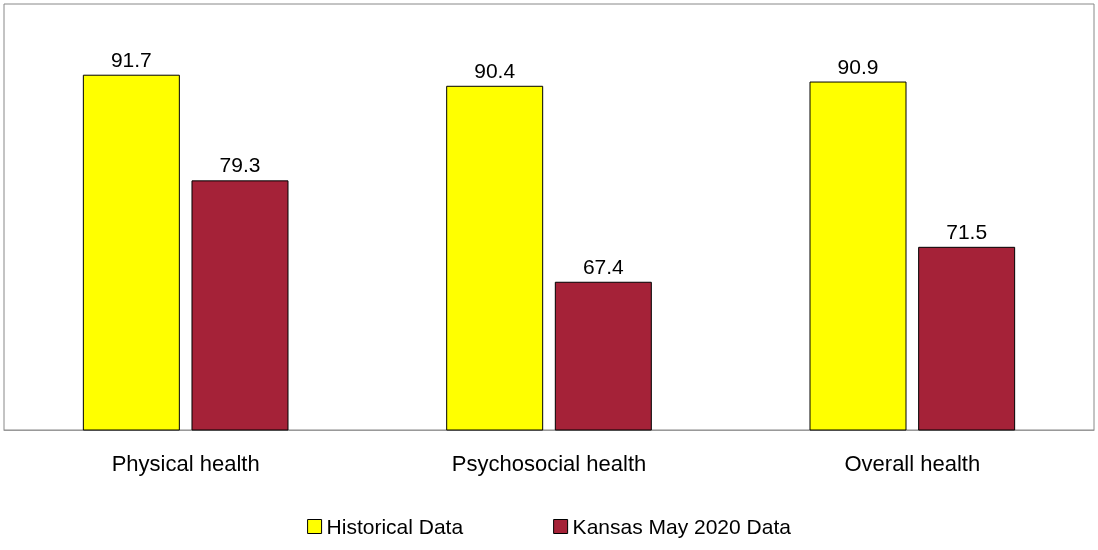 This screenshot has width=1098, height=550. What do you see at coordinates (912, 463) in the screenshot?
I see `x-tick-label: Overall health` at bounding box center [912, 463].